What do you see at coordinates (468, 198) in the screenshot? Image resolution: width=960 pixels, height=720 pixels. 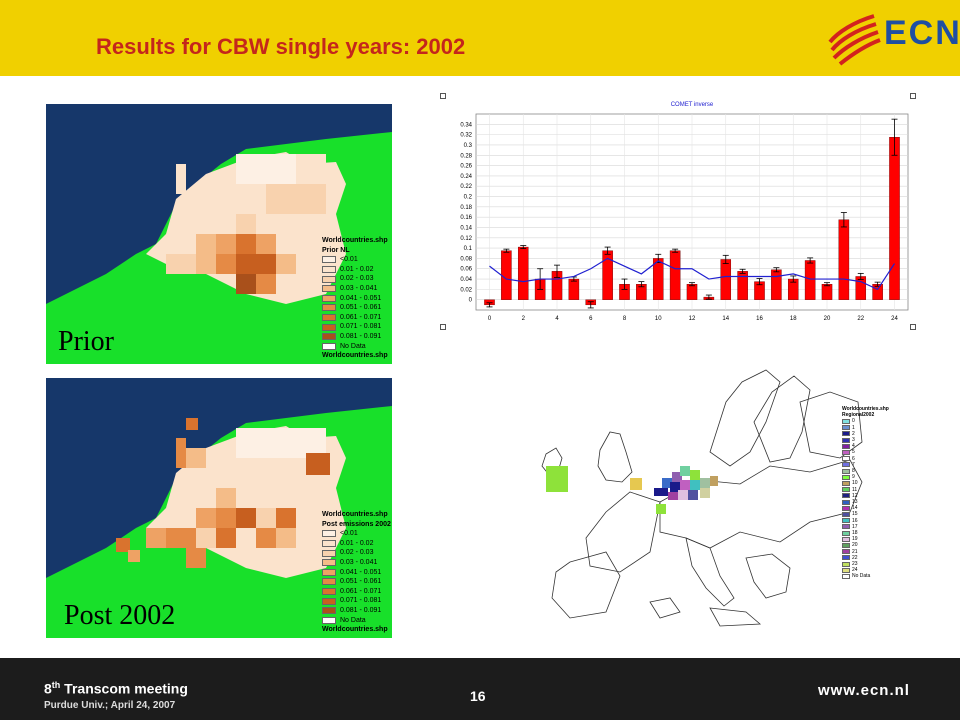 I see `y-tick-label: 0.2` at bounding box center [468, 198].